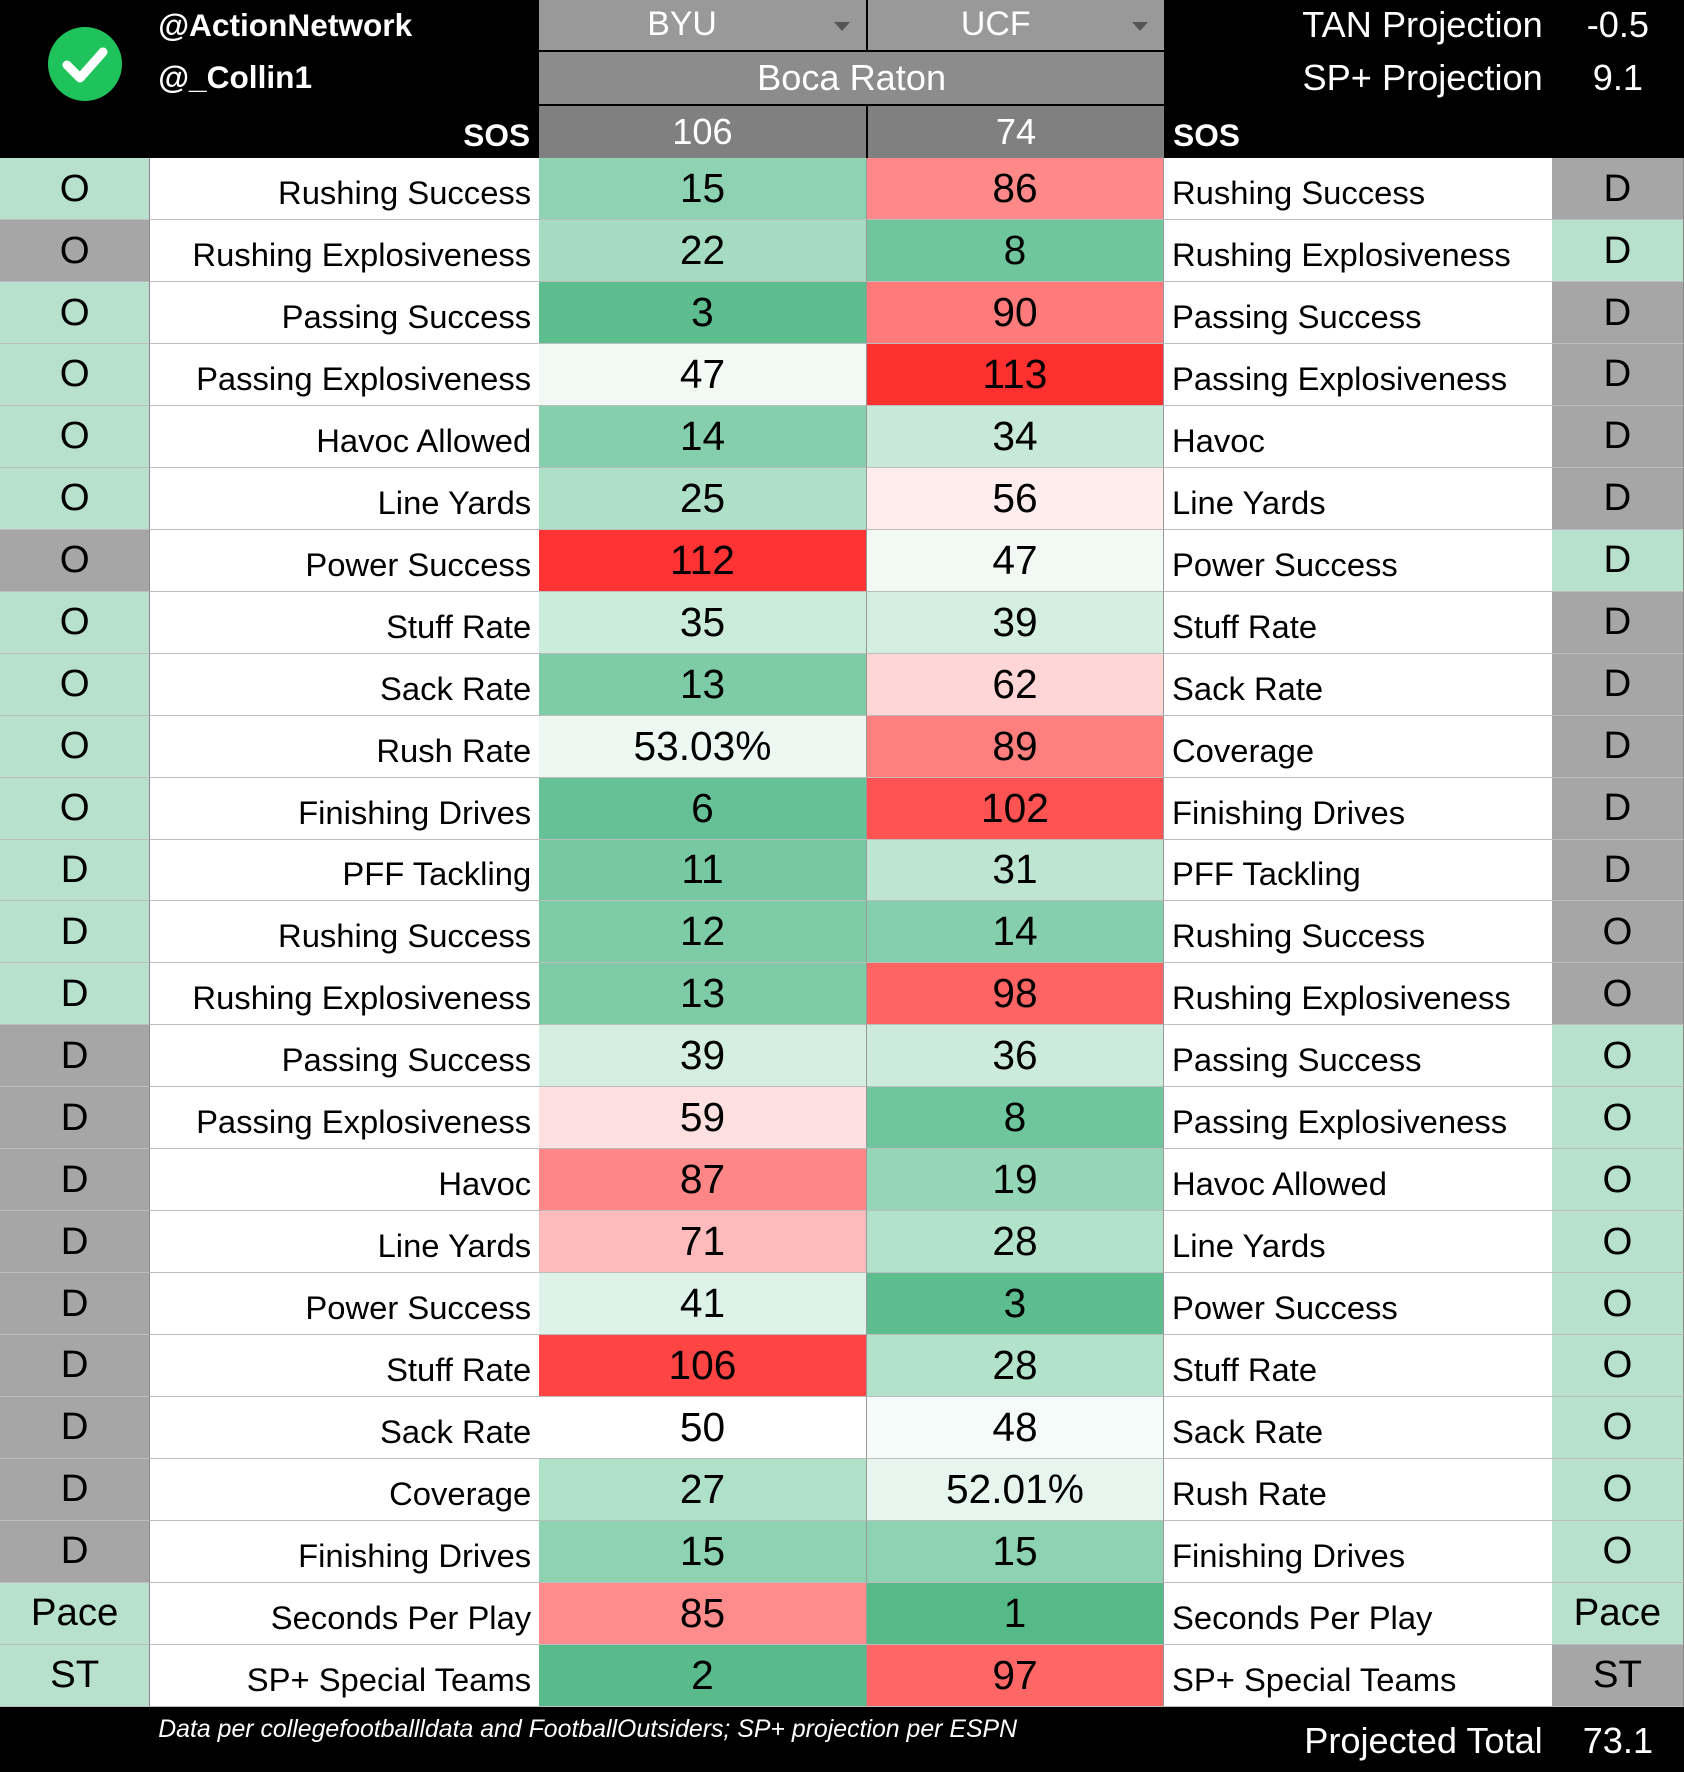 The image size is (1684, 1772). Describe the element at coordinates (1015, 808) in the screenshot. I see `ucf-rank: 102` at that location.